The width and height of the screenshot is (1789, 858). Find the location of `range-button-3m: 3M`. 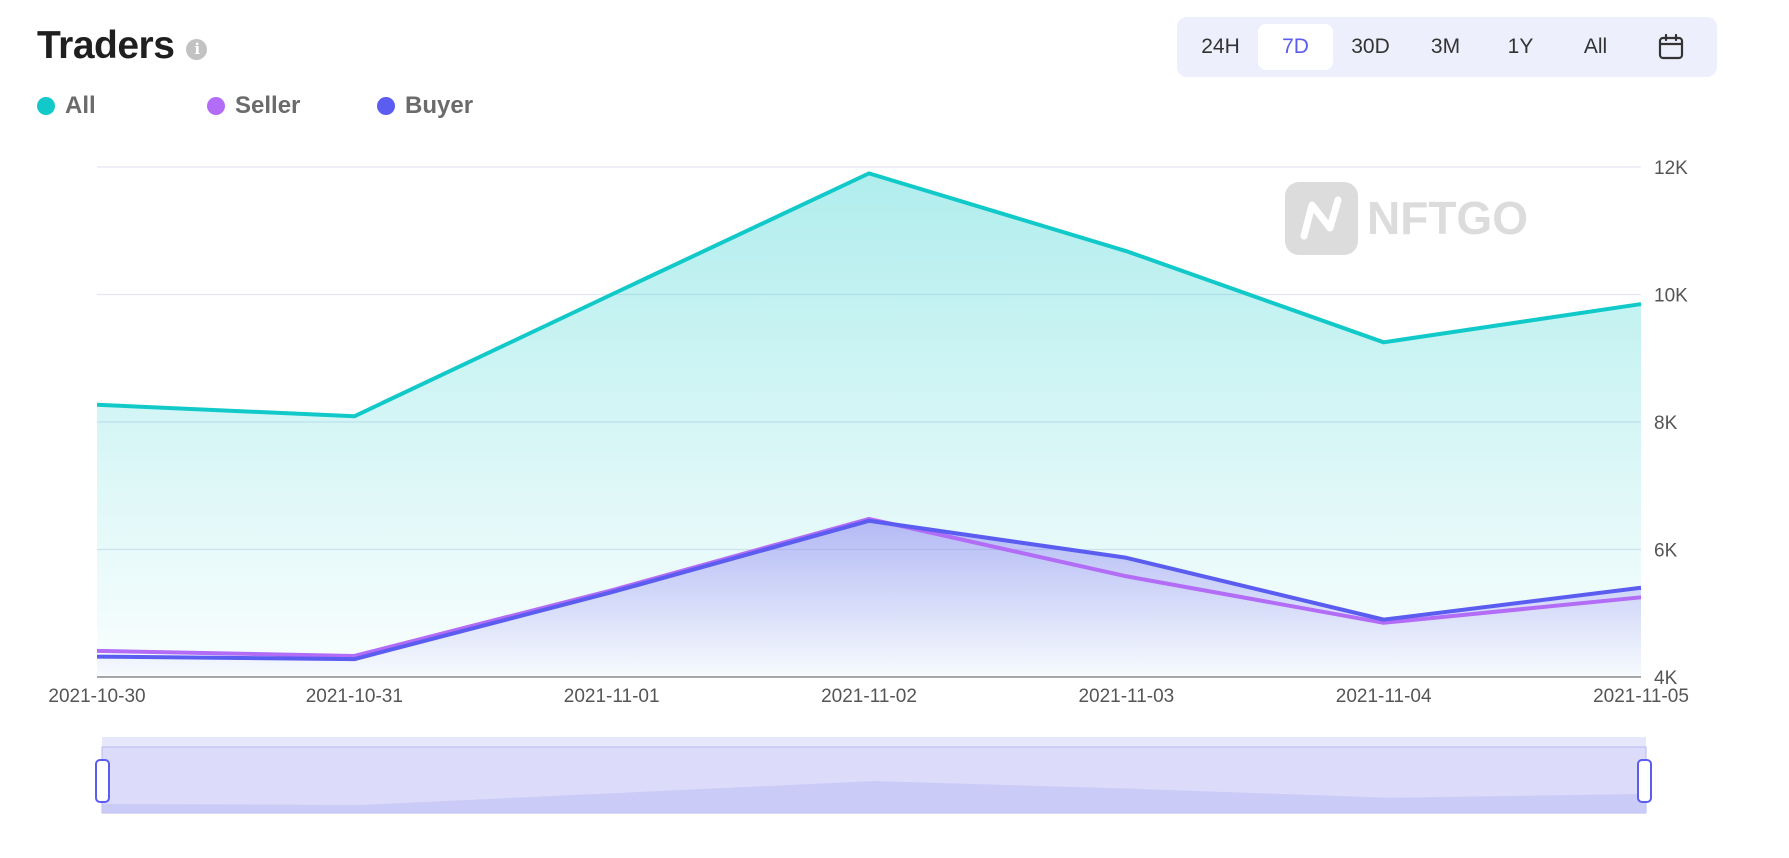

range-button-3m: 3M is located at coordinates (1445, 46).